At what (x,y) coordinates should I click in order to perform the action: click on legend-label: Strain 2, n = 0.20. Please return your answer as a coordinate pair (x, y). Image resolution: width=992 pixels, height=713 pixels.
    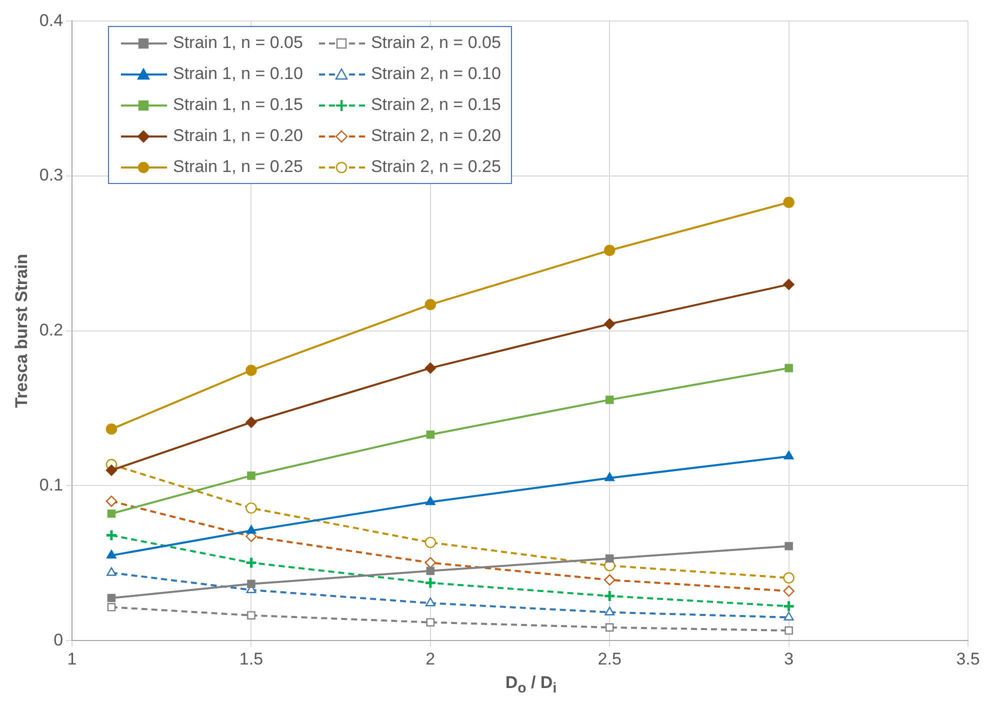
    Looking at the image, I should click on (435, 136).